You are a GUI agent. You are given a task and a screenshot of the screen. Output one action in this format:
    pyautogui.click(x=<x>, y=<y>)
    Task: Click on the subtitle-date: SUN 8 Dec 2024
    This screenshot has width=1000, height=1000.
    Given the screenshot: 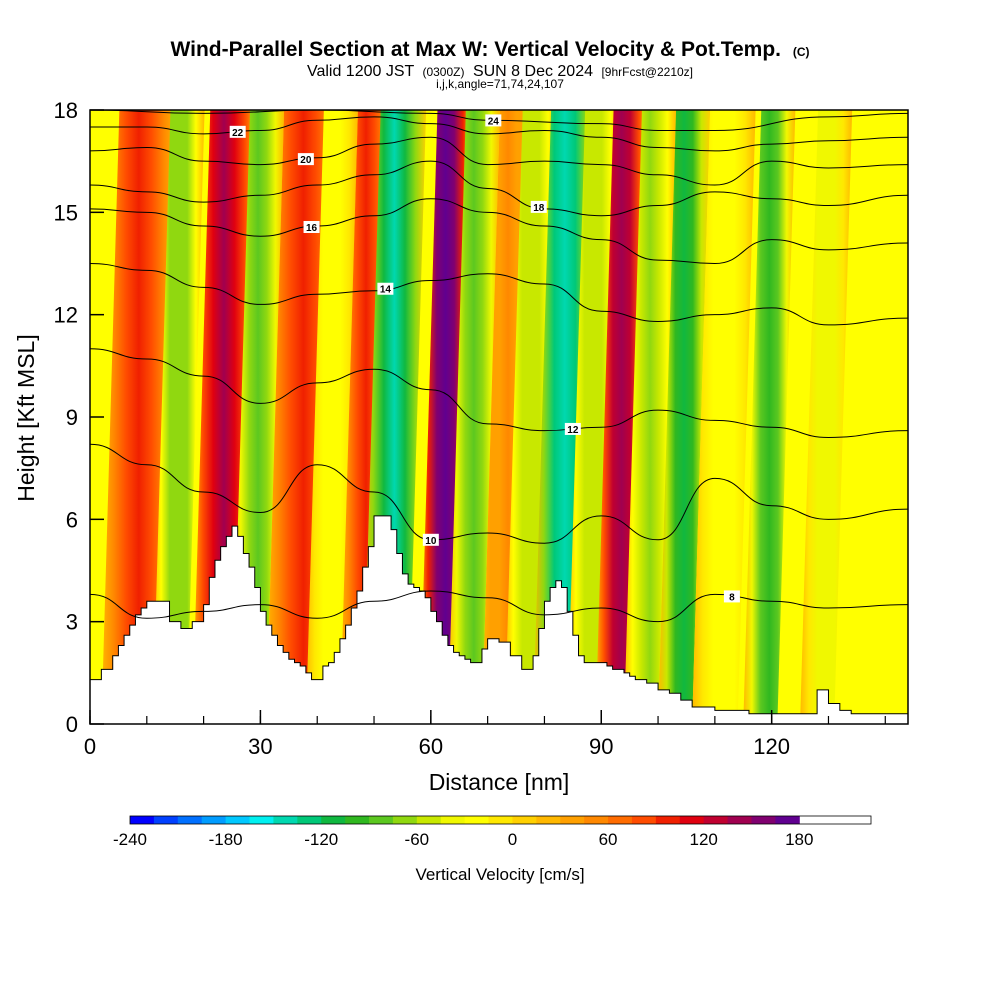 What is the action you would take?
    pyautogui.click(x=533, y=71)
    